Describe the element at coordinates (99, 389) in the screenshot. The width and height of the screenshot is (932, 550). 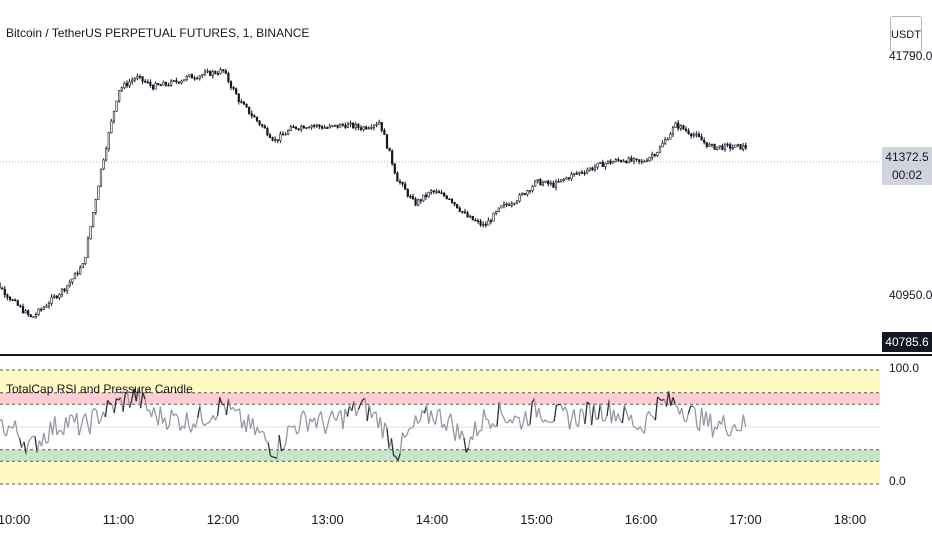
I see `indicator-title: TotalCap RSI and Pressure Candle` at that location.